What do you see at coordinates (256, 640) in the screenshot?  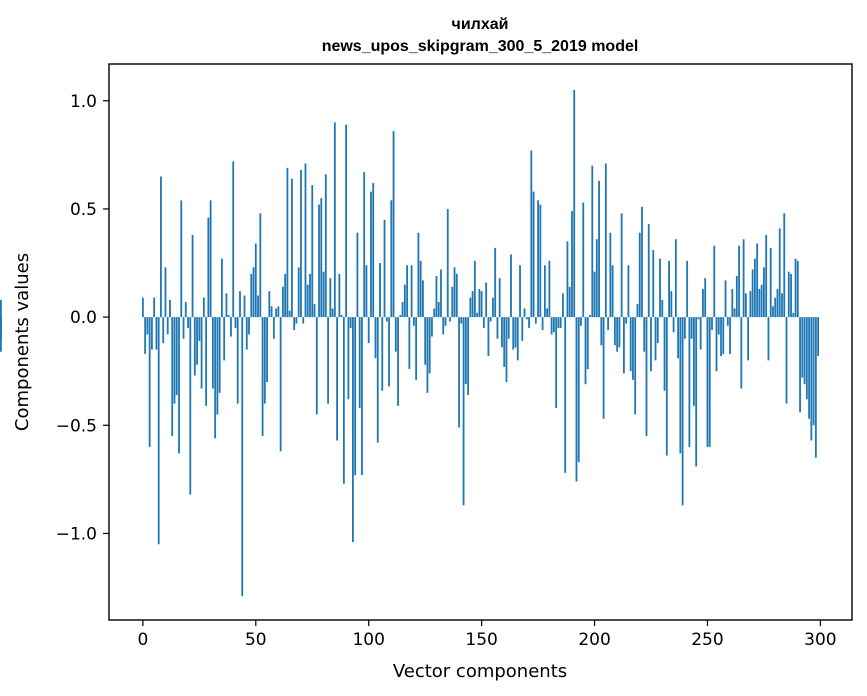 I see `x-tick-label: 50` at bounding box center [256, 640].